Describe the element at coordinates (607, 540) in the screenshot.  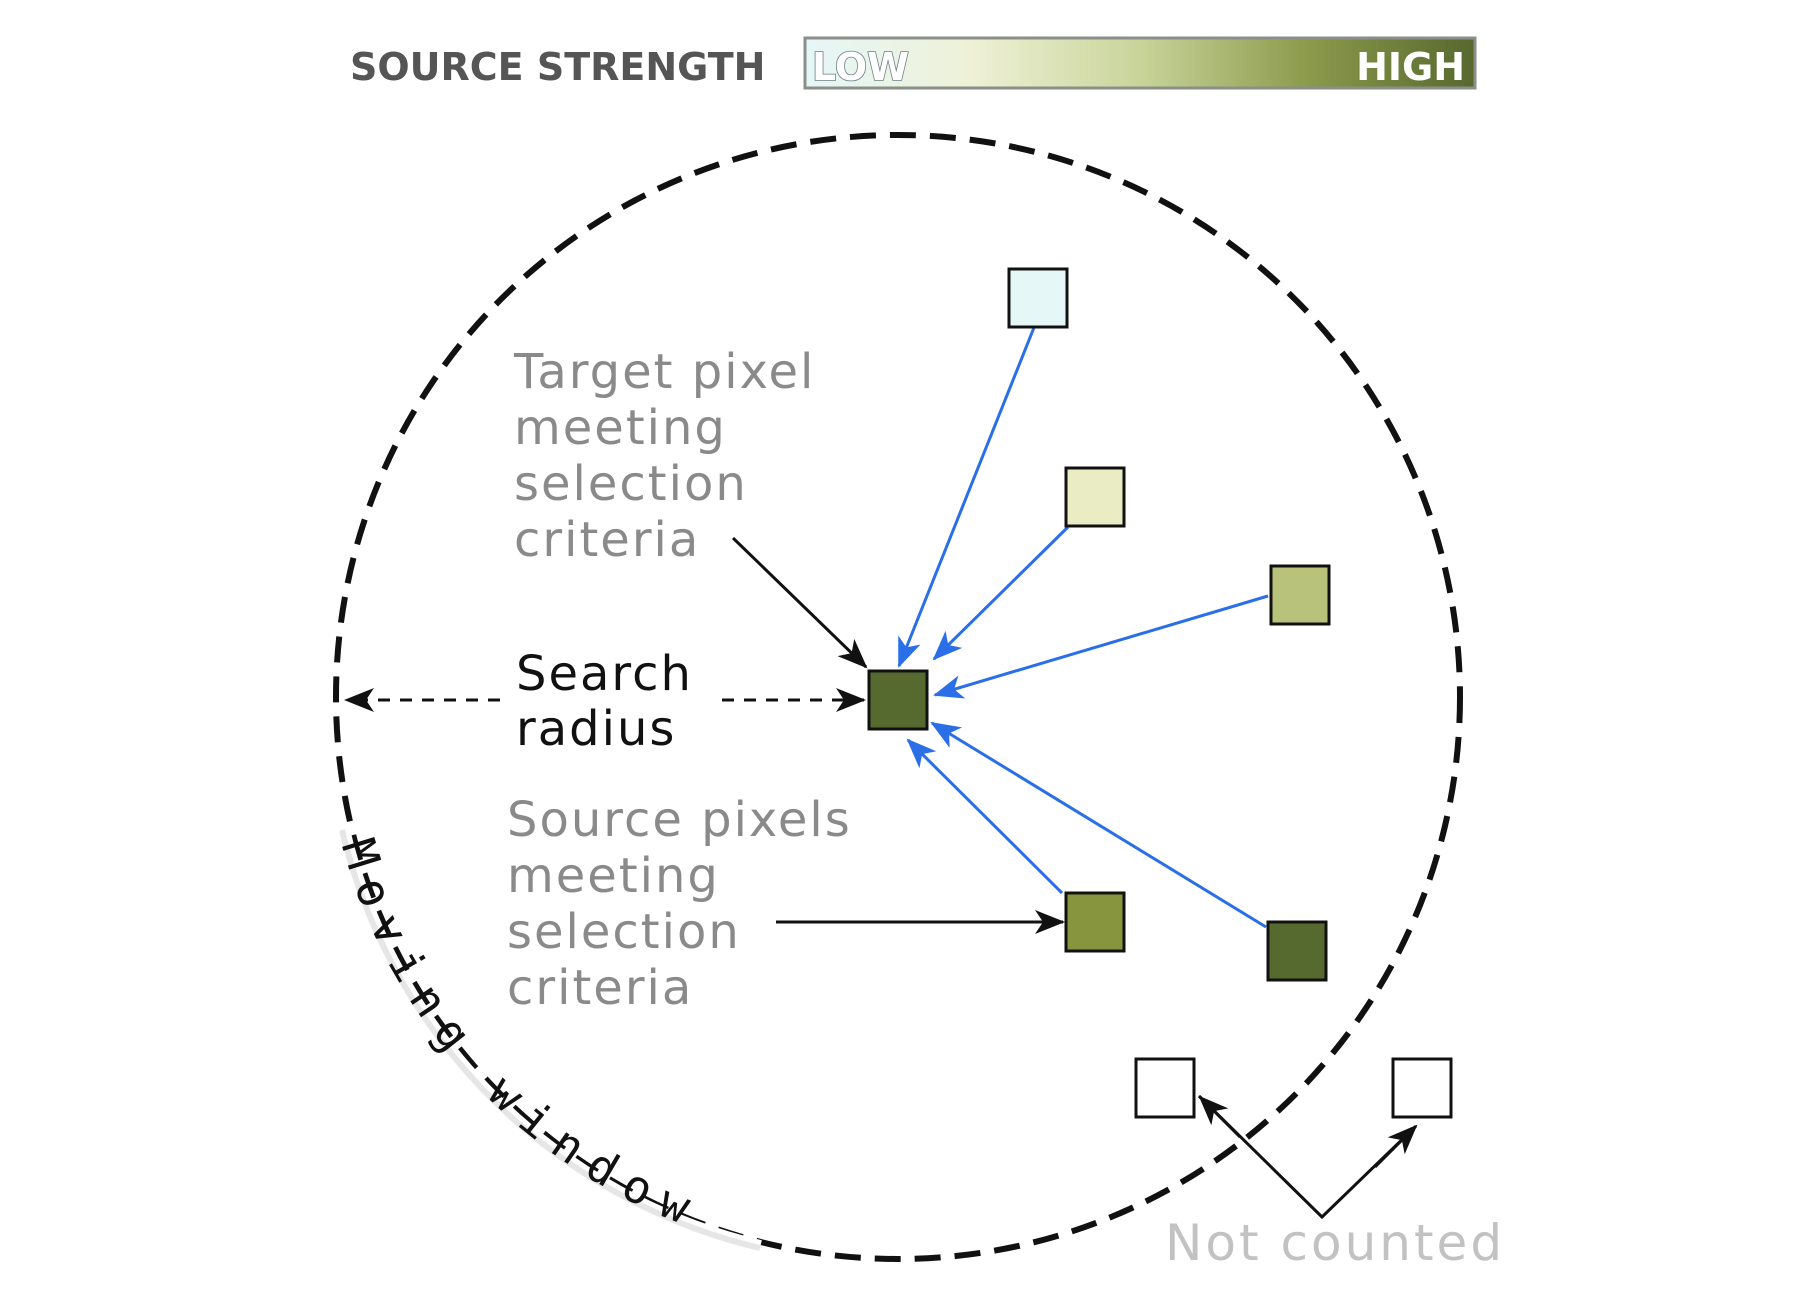
I see `target-pixel-label-line-4: criteria` at that location.